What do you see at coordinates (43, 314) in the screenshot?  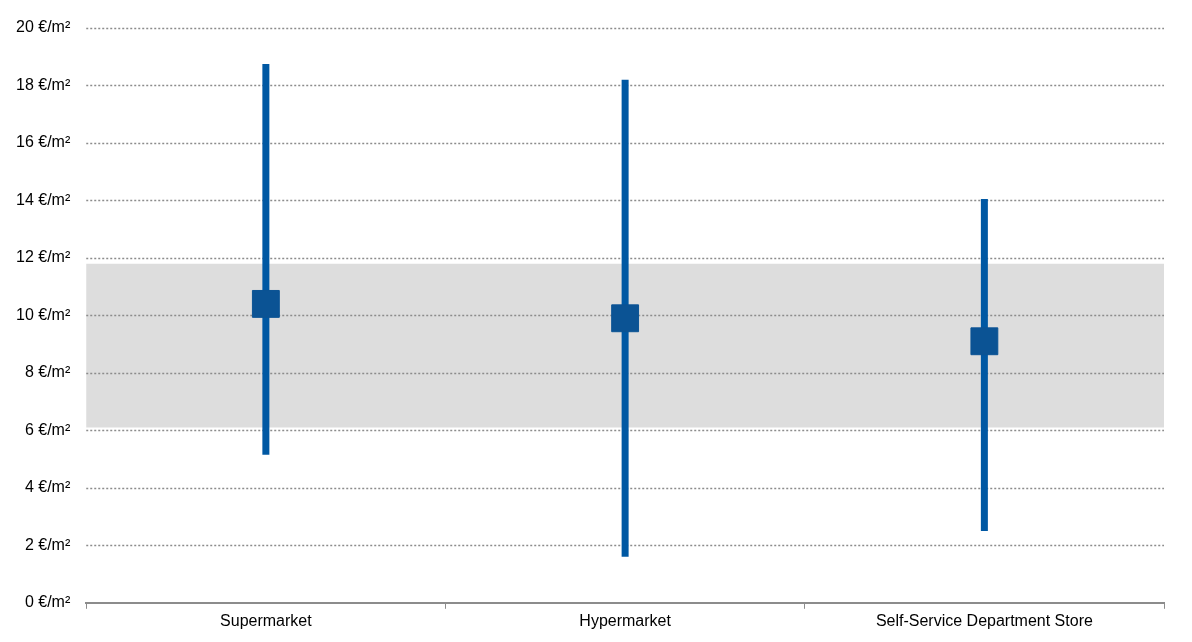 I see `y-tick-label: 10 €/m²` at bounding box center [43, 314].